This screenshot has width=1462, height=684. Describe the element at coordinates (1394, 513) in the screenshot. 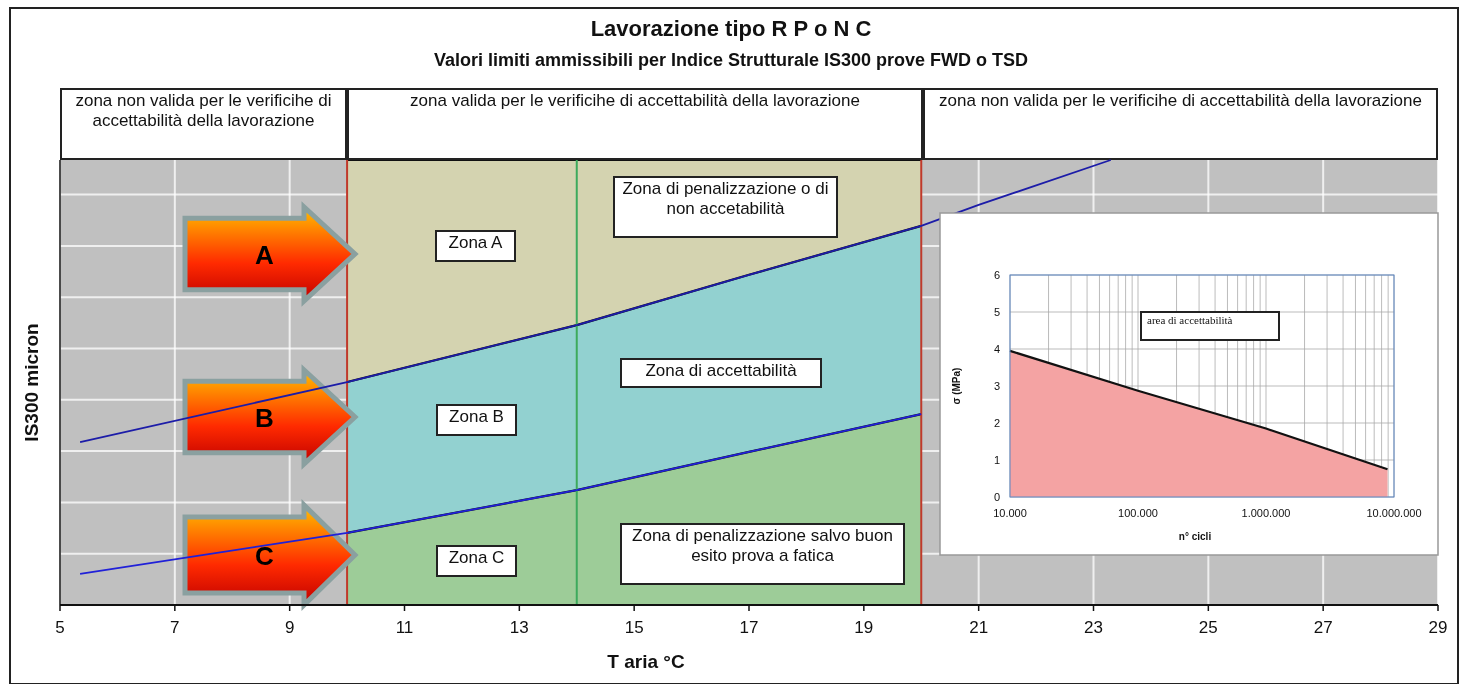

I see `x-tick-label: 10.000.000` at that location.